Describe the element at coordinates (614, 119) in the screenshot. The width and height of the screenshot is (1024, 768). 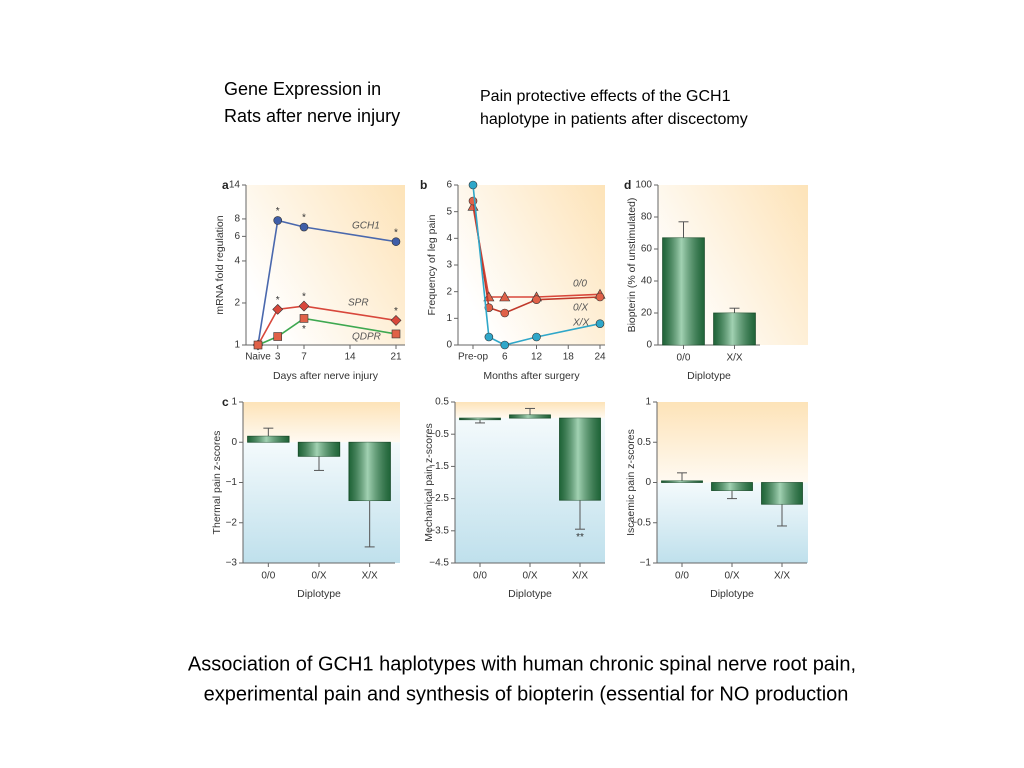
I see `heading-right: haplotype in patients after discectomy` at that location.